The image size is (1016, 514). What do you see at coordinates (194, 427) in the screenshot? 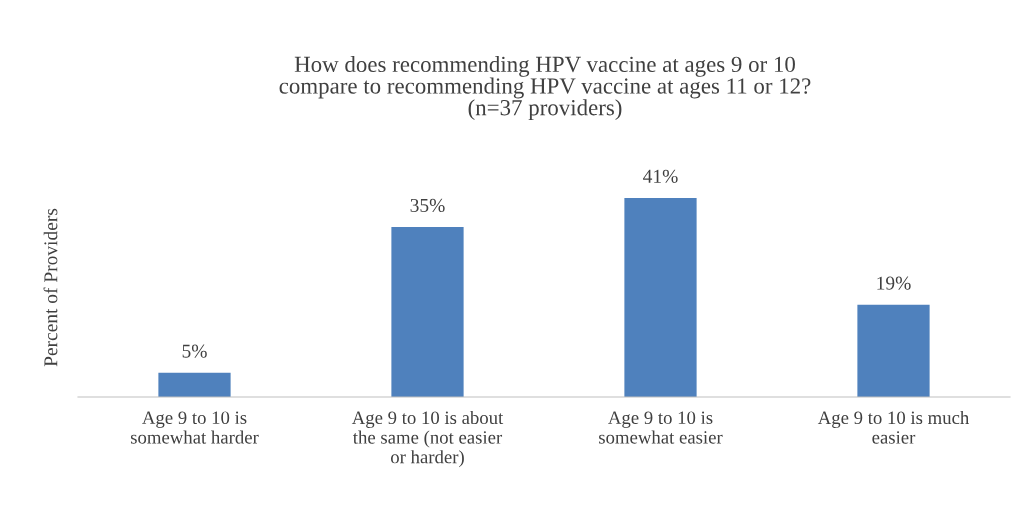
I see `x-tick-label: Age 9 to 10 is somewhat harder` at bounding box center [194, 427].